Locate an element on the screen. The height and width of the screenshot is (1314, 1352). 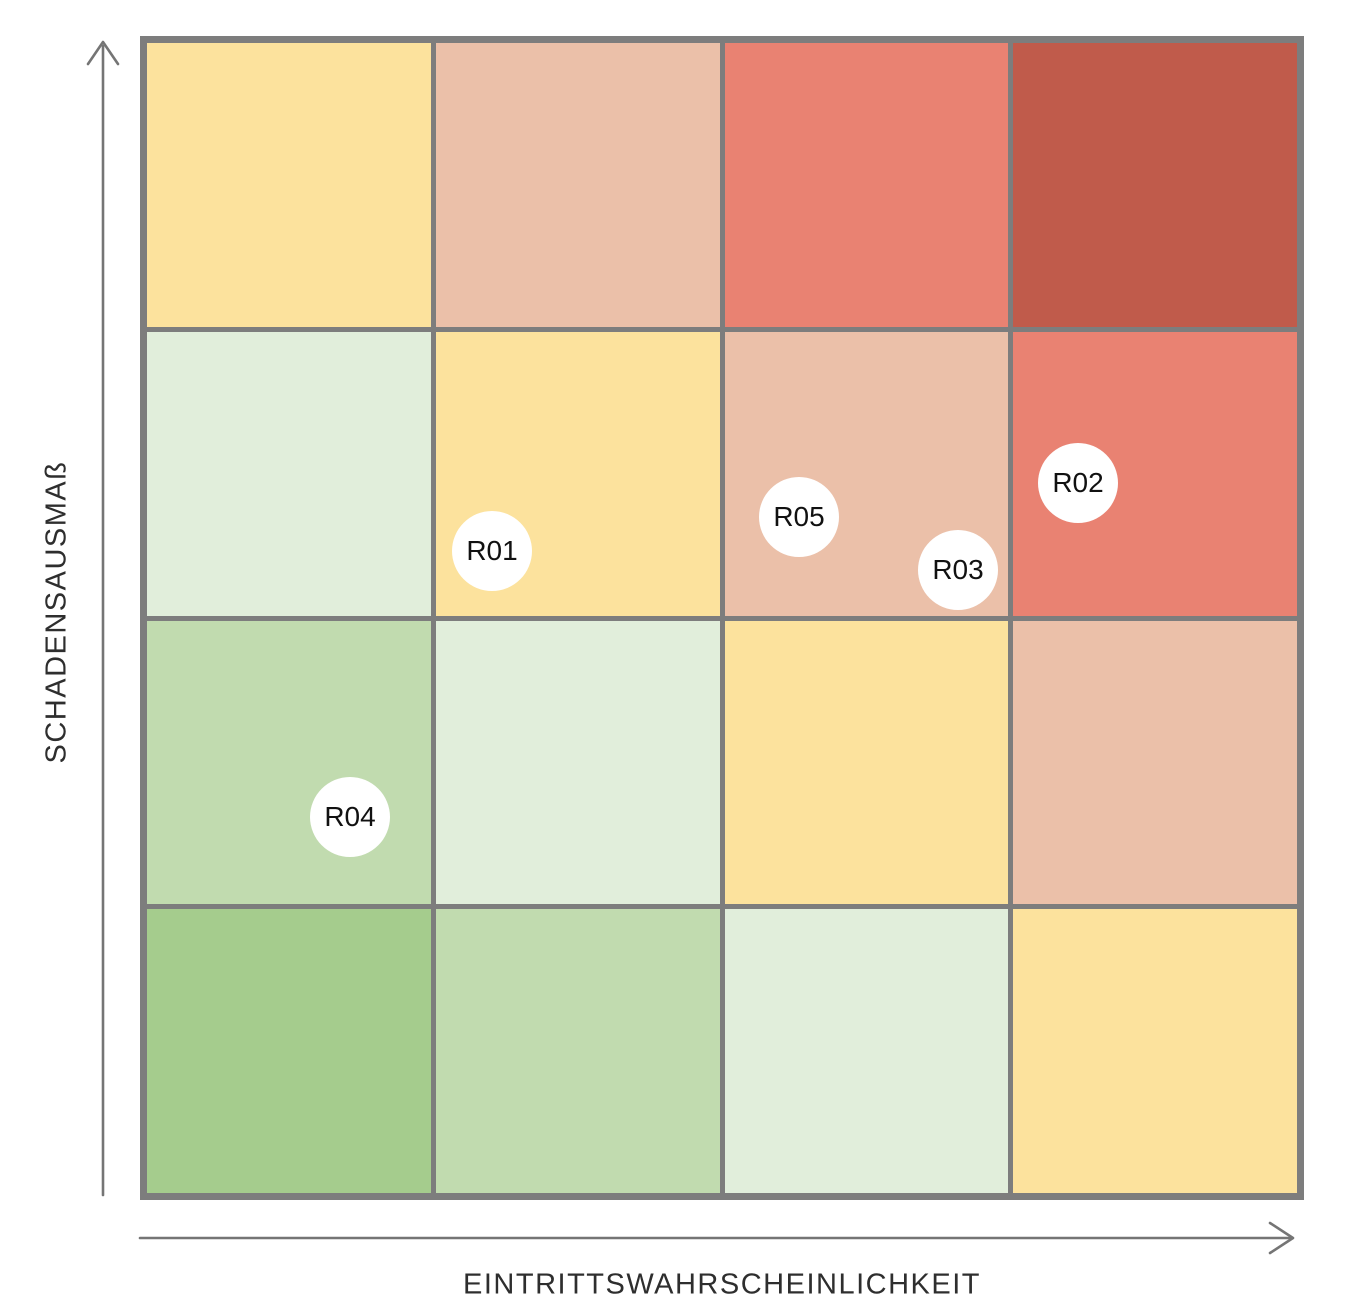
y-axis-arrow is located at coordinates (103, 618).